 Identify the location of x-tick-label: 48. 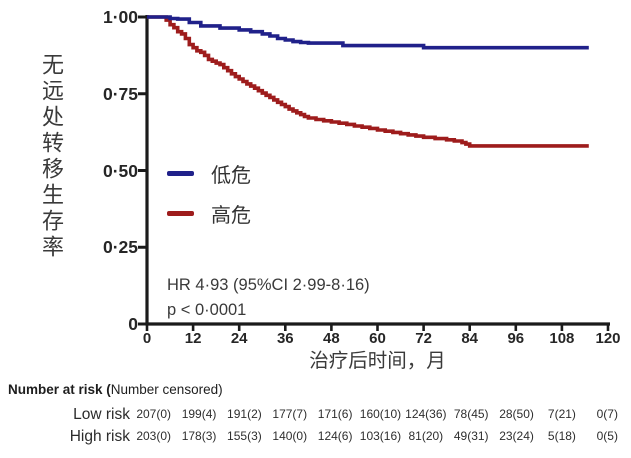
(331, 338).